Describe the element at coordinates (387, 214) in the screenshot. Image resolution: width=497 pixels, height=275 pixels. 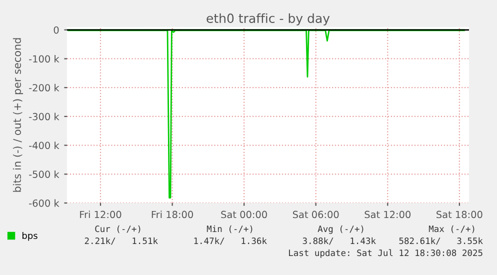
I see `x-tick-label: Sat 12:00` at that location.